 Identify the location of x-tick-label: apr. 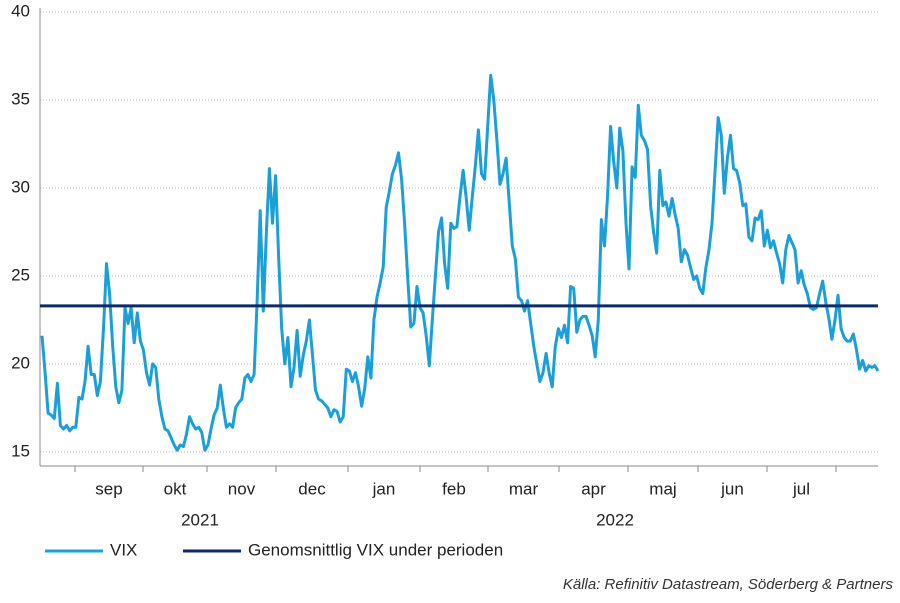
(593, 488).